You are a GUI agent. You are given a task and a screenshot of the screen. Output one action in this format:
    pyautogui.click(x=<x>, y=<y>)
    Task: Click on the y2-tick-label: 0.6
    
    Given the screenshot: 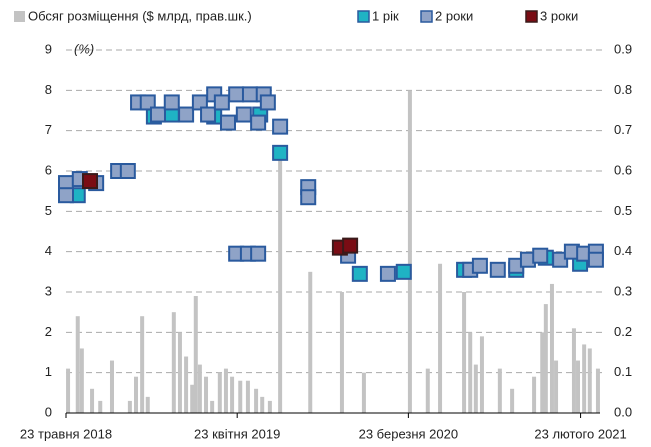 What is the action you would take?
    pyautogui.click(x=623, y=169)
    